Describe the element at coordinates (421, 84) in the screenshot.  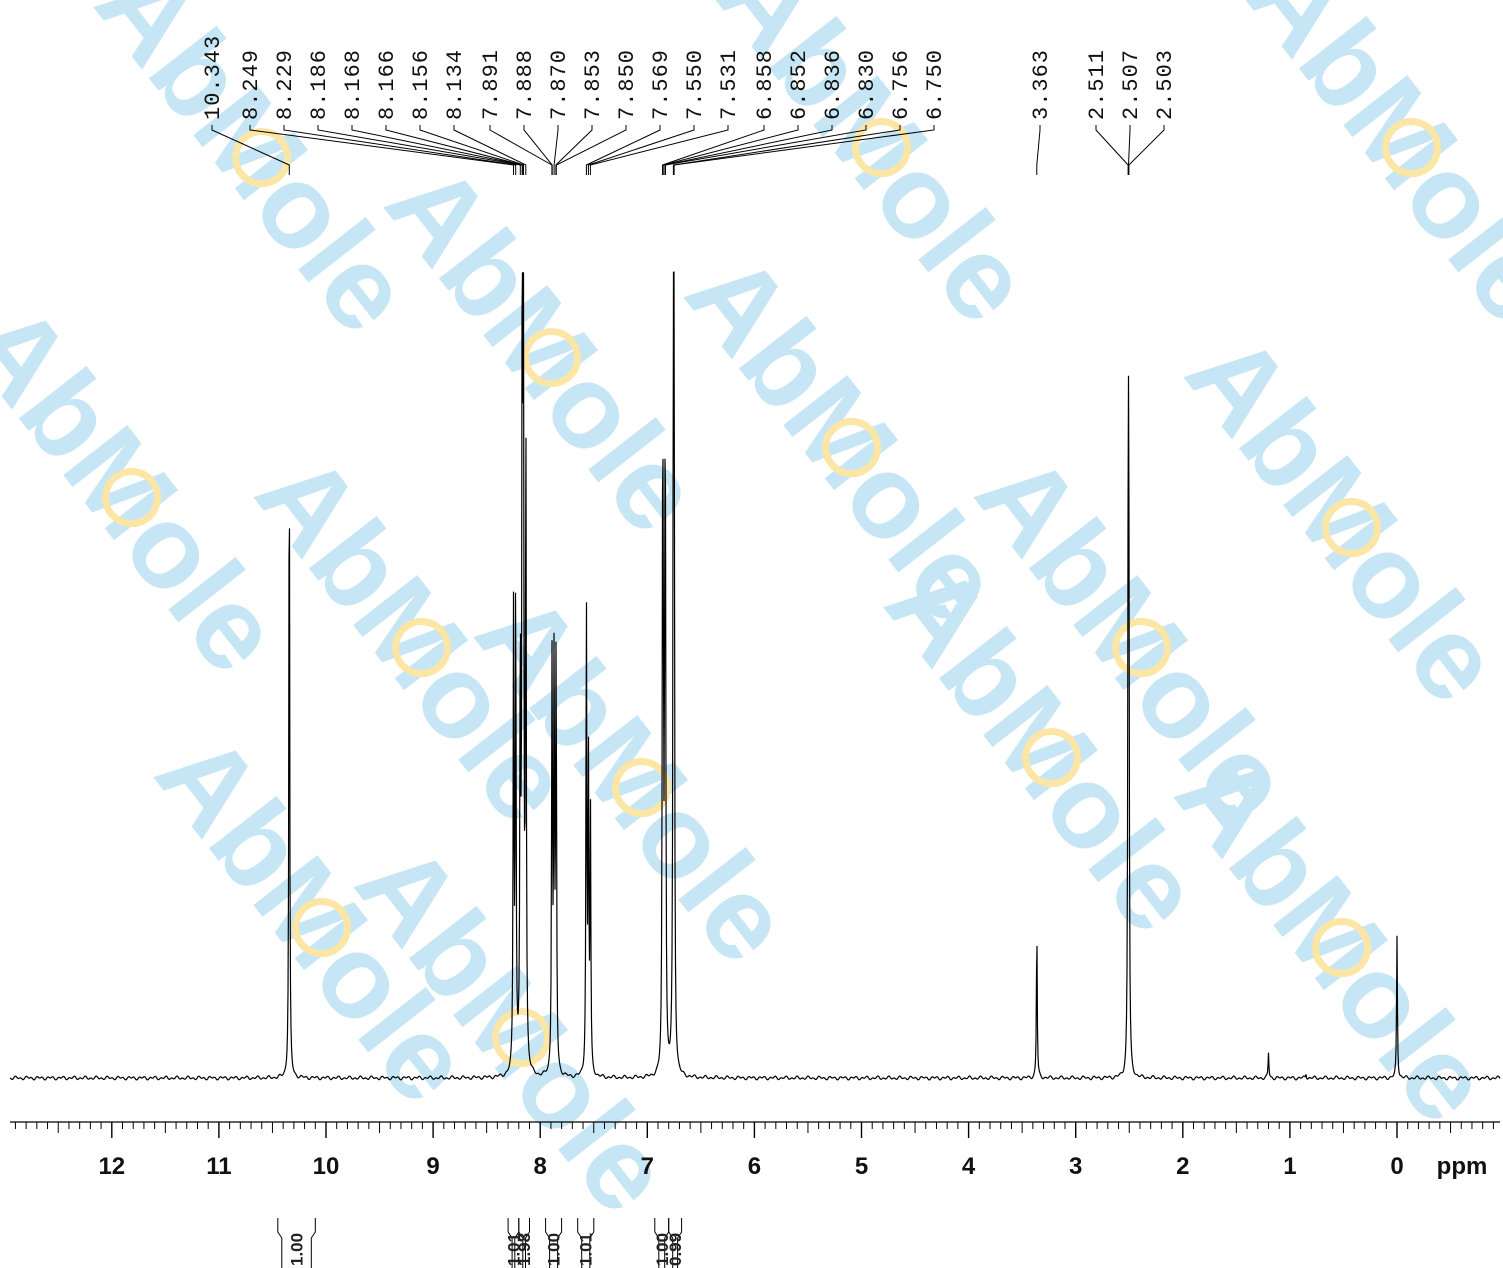
I see `peak-label: 8.156` at that location.